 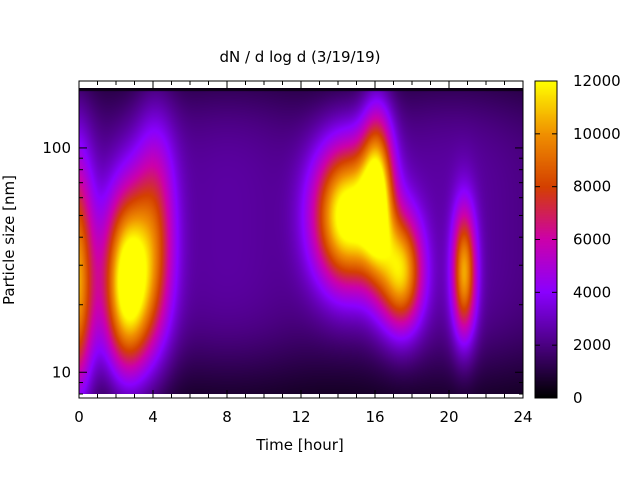 I want to click on colorbar-tick-label: 8000, so click(x=592, y=187).